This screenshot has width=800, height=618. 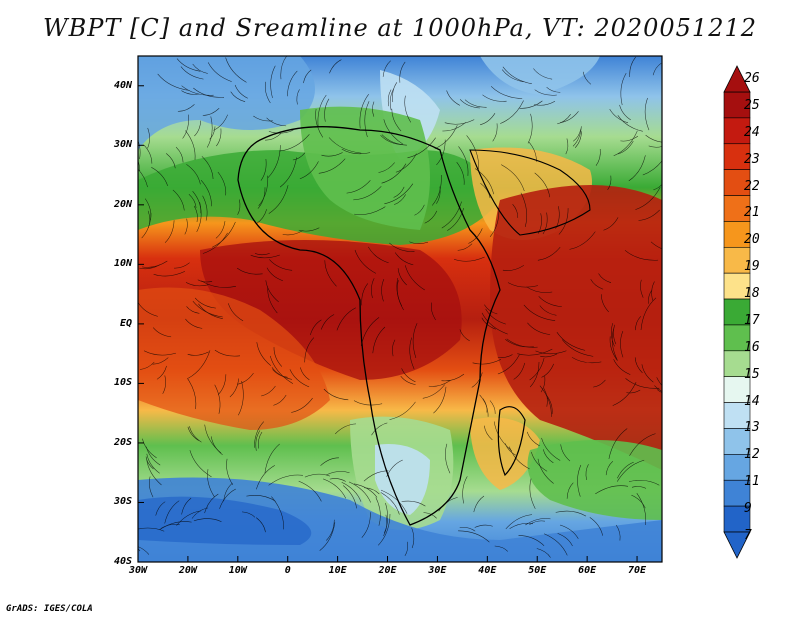 What do you see at coordinates (752, 186) in the screenshot?
I see `colorbar-label: 22` at bounding box center [752, 186].